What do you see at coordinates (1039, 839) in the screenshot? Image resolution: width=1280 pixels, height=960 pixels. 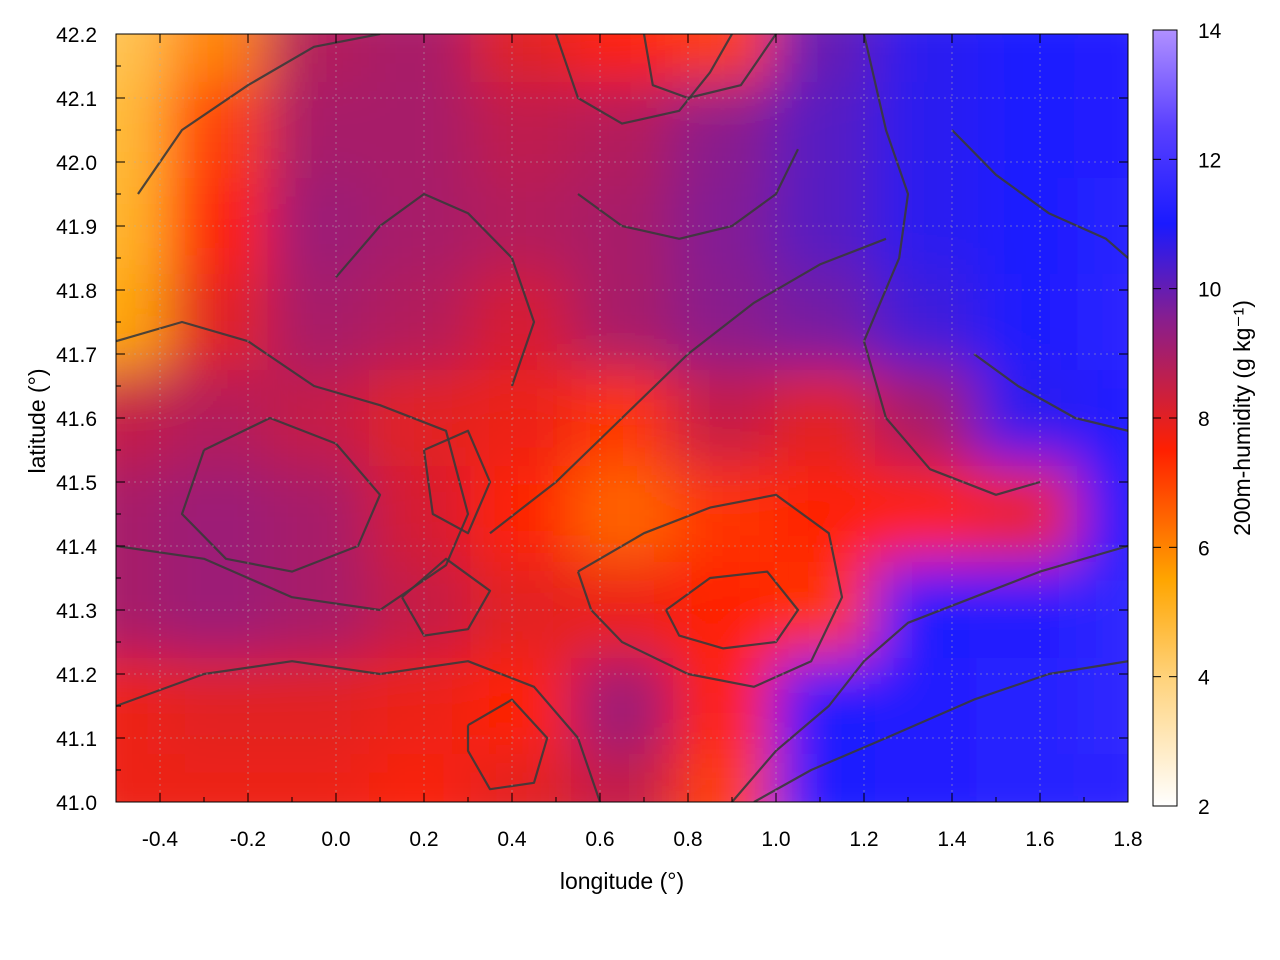 I see `x-tick-label: 1.6` at bounding box center [1039, 839].